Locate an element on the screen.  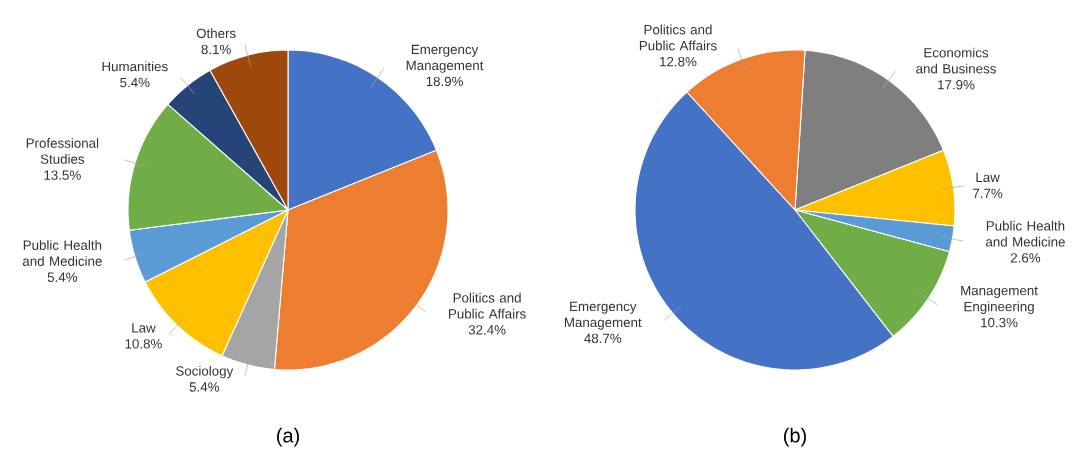
slice-label: Humanities is located at coordinates (135, 66).